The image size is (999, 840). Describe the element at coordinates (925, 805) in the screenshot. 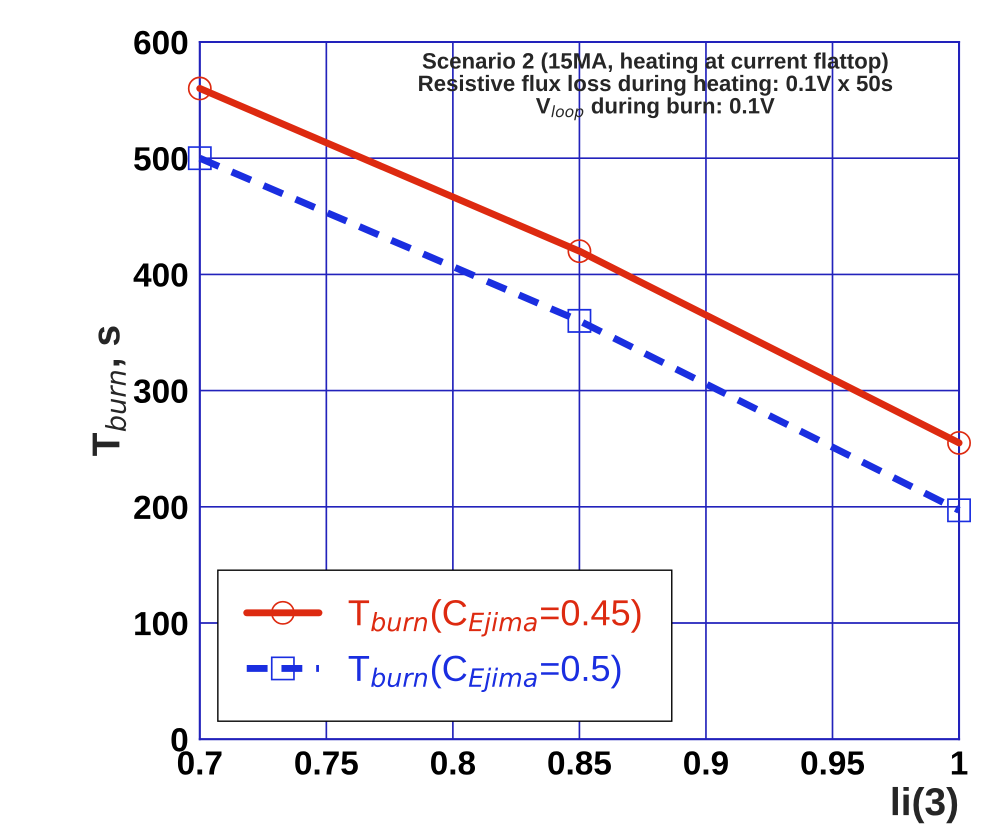

I see `x-axis-title: li(3)` at that location.